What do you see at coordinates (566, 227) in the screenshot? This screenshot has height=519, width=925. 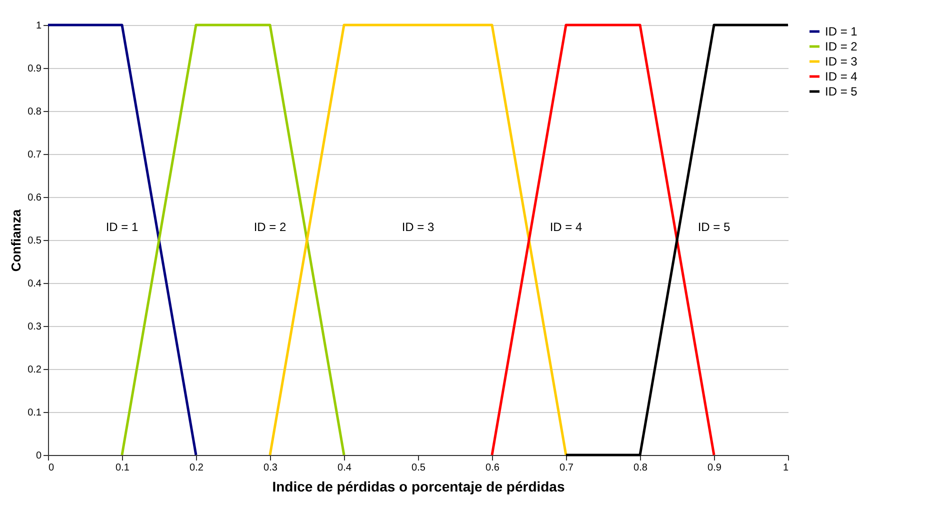 I see `annotation: ID = 4` at bounding box center [566, 227].